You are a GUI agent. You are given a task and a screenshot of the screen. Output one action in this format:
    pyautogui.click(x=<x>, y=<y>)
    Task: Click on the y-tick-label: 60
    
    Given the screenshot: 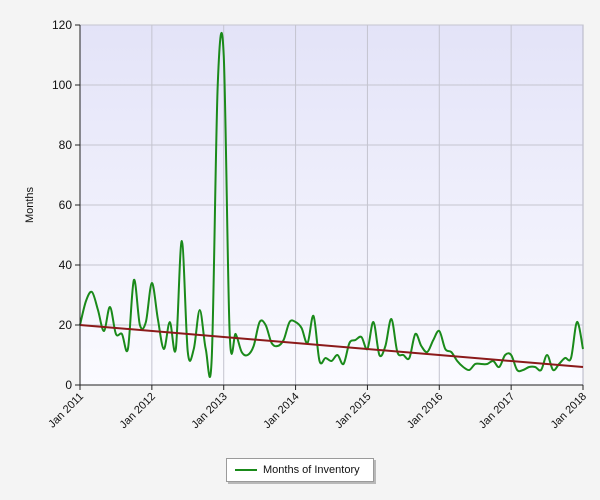 What is the action you would take?
    pyautogui.click(x=66, y=205)
    